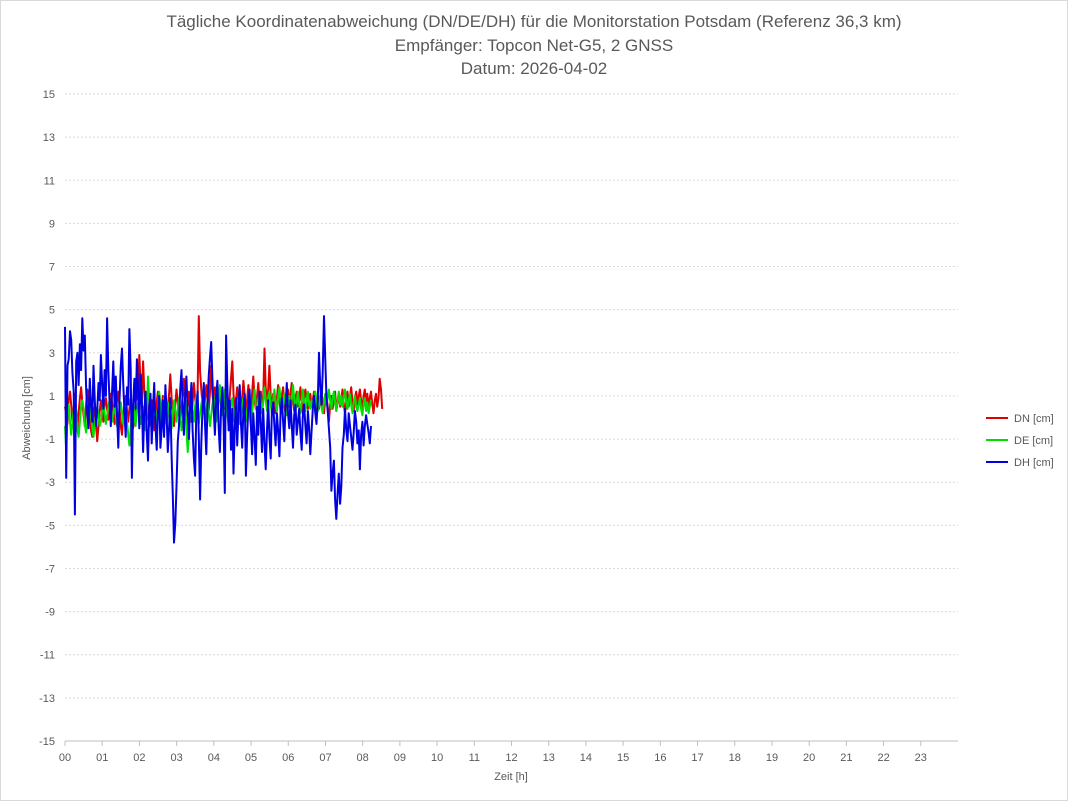 The width and height of the screenshot is (1068, 801). Describe the element at coordinates (50, 569) in the screenshot. I see `y-tick-label: -7` at that location.